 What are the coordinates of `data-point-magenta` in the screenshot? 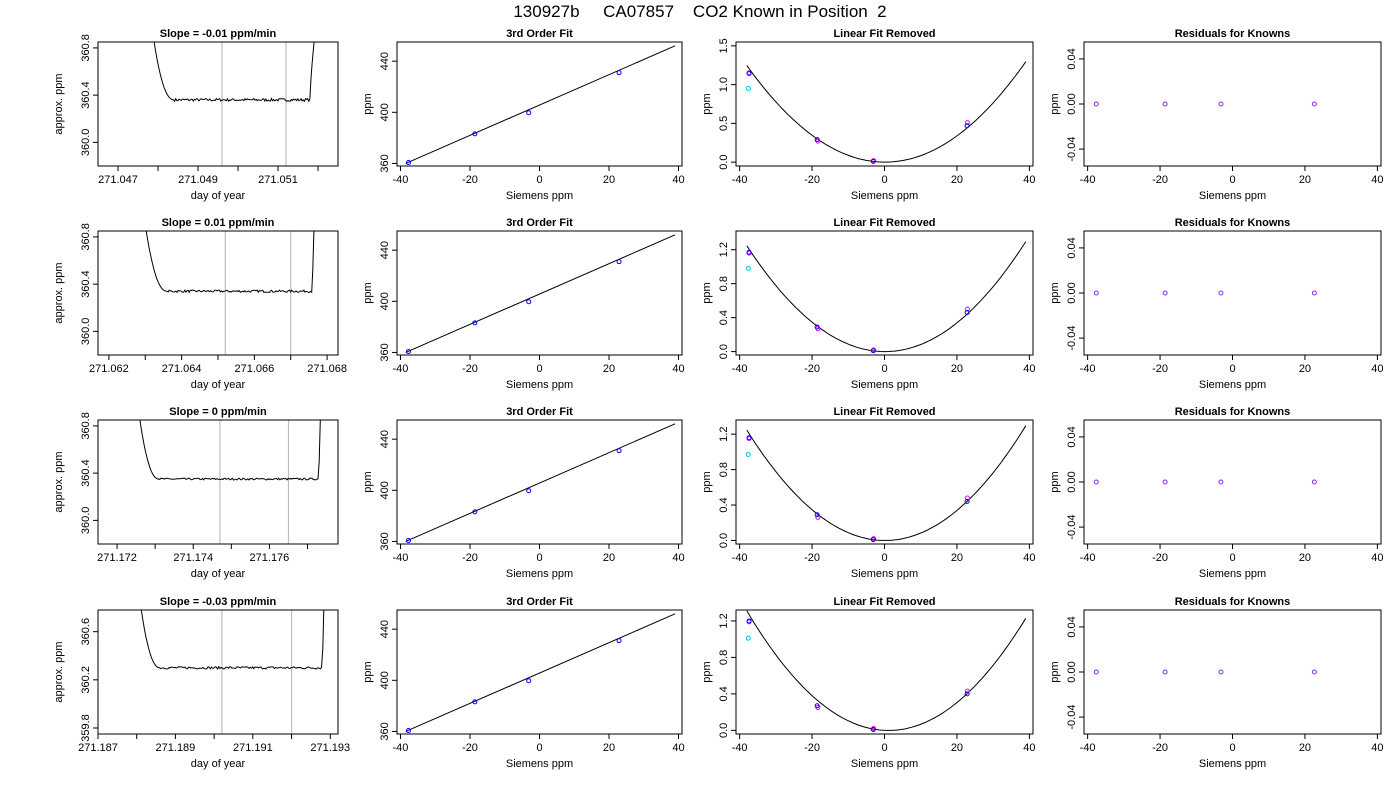 It's located at (967, 123).